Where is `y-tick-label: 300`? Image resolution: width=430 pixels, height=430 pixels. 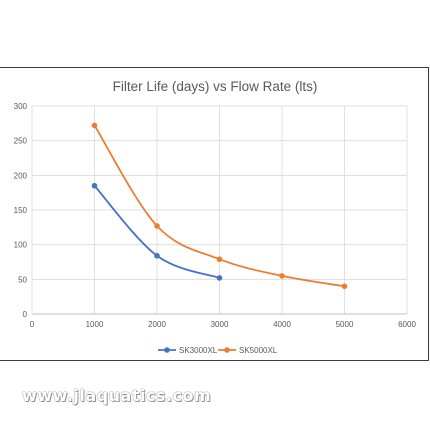 y-tick-label: 300 is located at coordinates (21, 106).